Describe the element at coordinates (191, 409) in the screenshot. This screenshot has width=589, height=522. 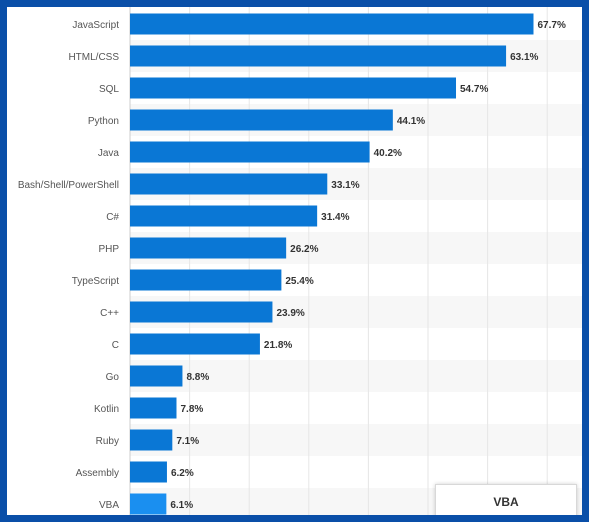
I see `value-label: 7.8%` at that location.